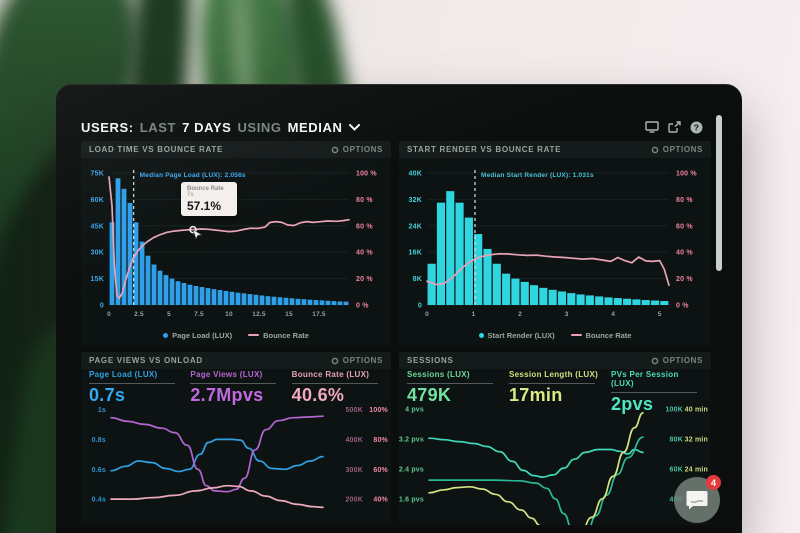 This screenshot has width=800, height=533. I want to click on svg-text: 100%, so click(378, 410).